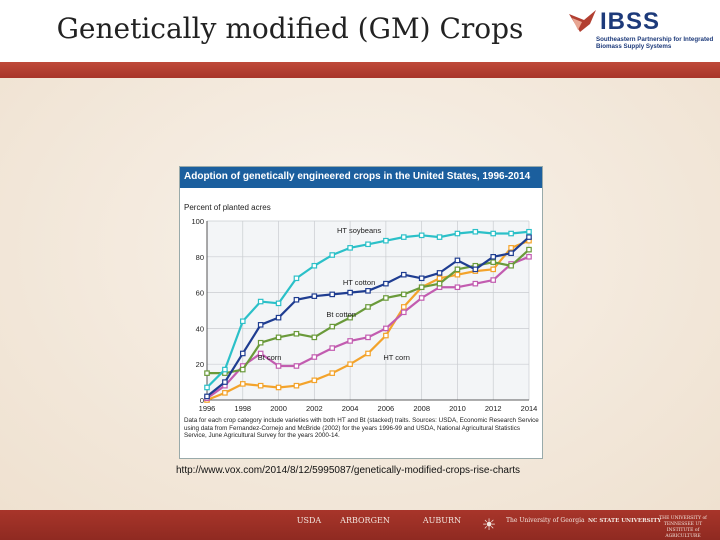 The height and width of the screenshot is (540, 720). Describe the element at coordinates (242, 408) in the screenshot. I see `x-tick-label: 1998` at that location.